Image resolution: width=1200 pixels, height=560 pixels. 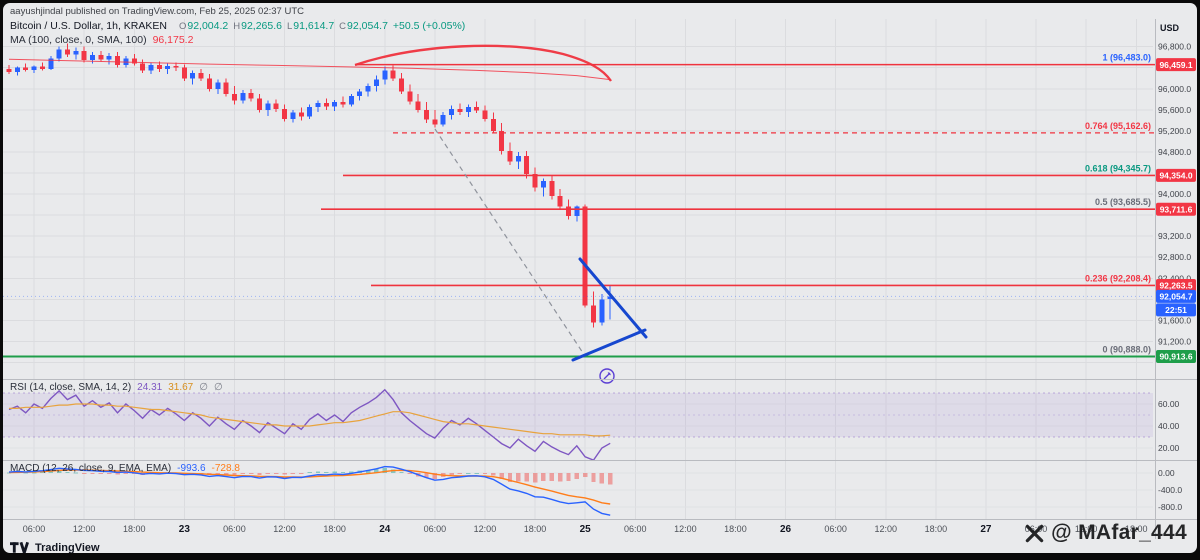 I want to click on svg-text: 40.00, so click(x=1169, y=426).